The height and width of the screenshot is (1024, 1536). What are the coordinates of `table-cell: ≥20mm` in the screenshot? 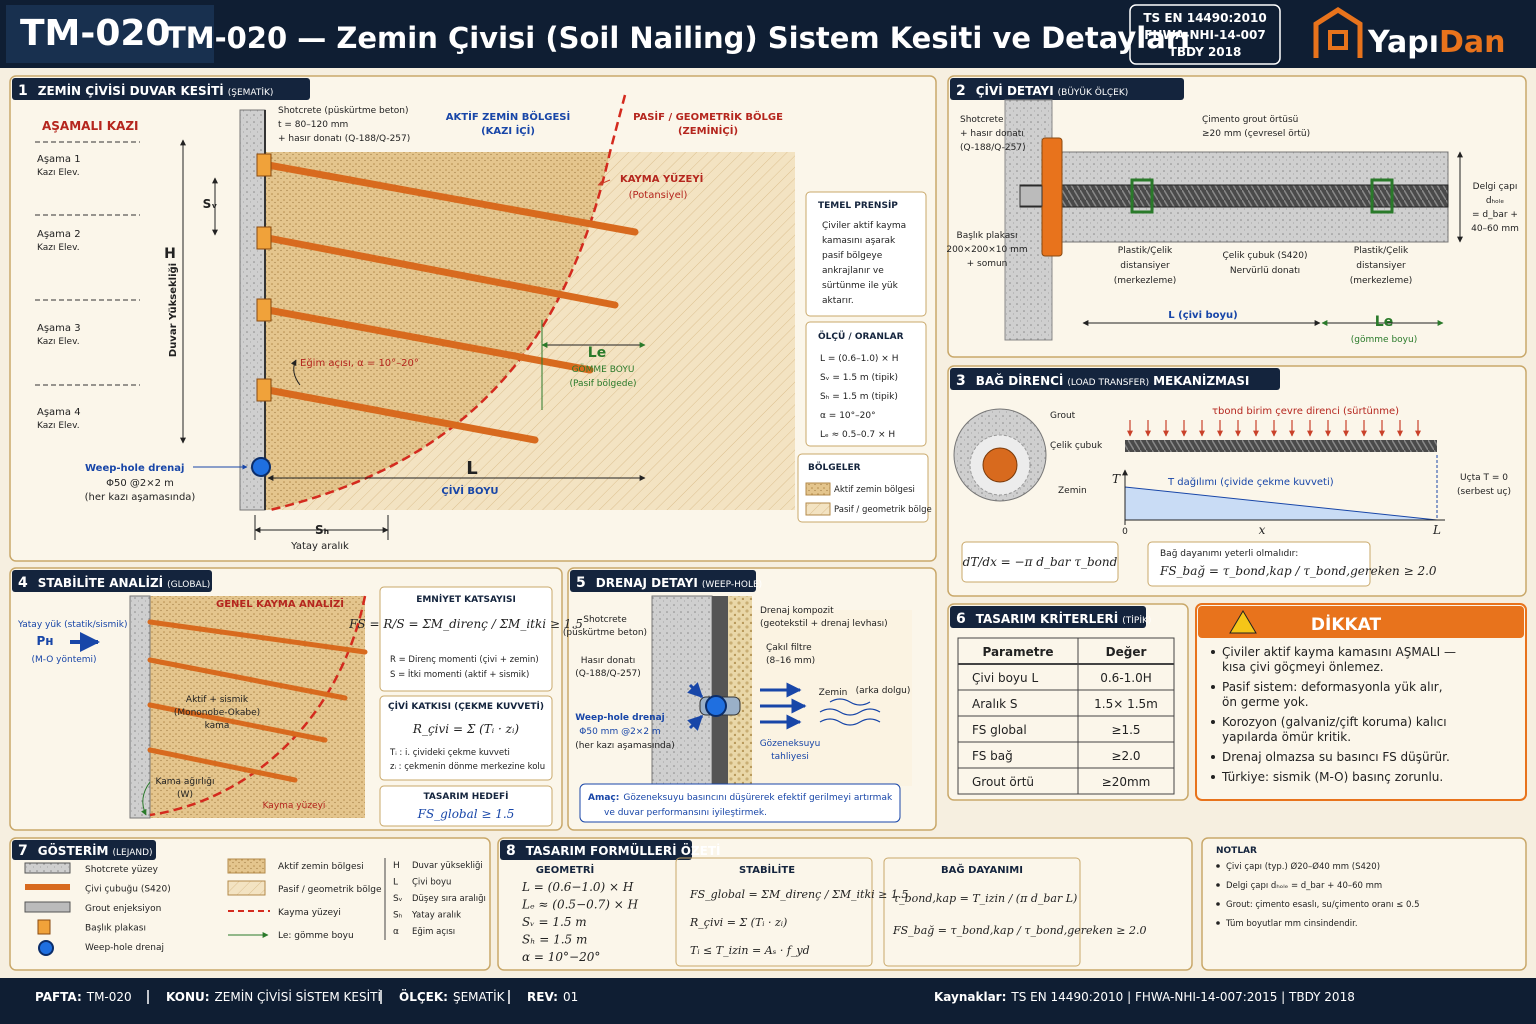 It's located at (1126, 782).